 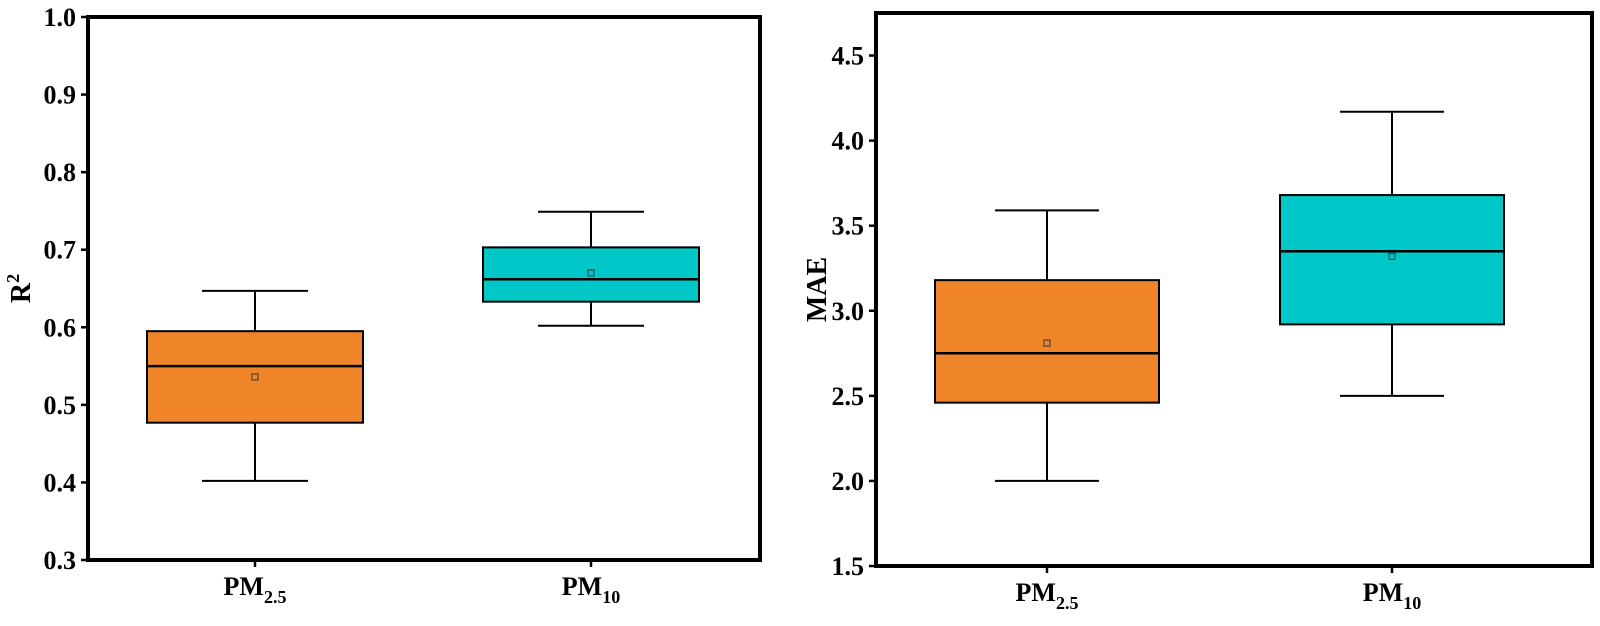 I want to click on y-tick-label: 4.5, so click(x=848, y=56).